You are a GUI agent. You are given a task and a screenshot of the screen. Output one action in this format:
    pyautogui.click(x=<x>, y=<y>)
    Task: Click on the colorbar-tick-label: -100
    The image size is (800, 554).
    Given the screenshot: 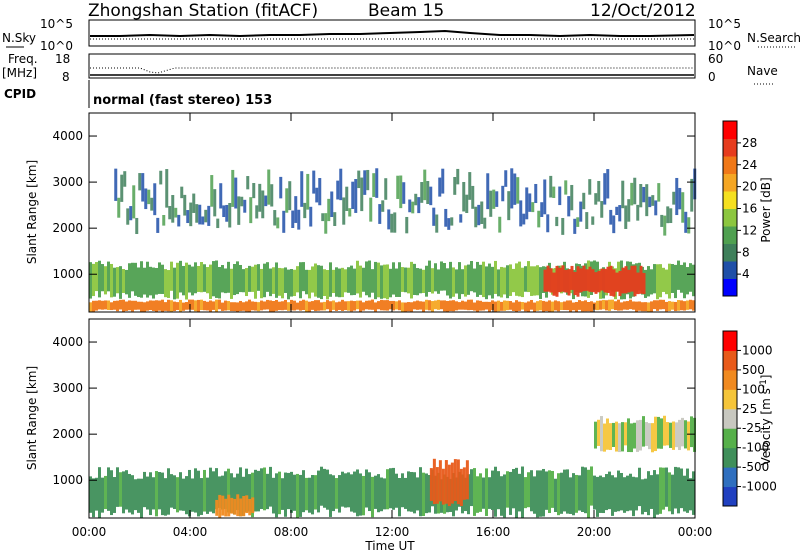 What is the action you would take?
    pyautogui.click(x=755, y=448)
    